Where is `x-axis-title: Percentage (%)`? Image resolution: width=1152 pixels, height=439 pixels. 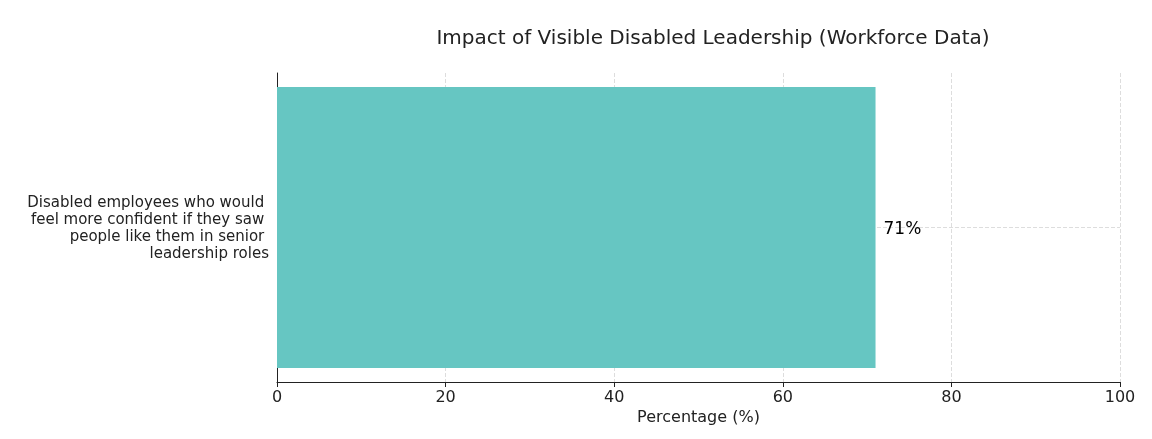
x-axis-title: Percentage (%) is located at coordinates (698, 417).